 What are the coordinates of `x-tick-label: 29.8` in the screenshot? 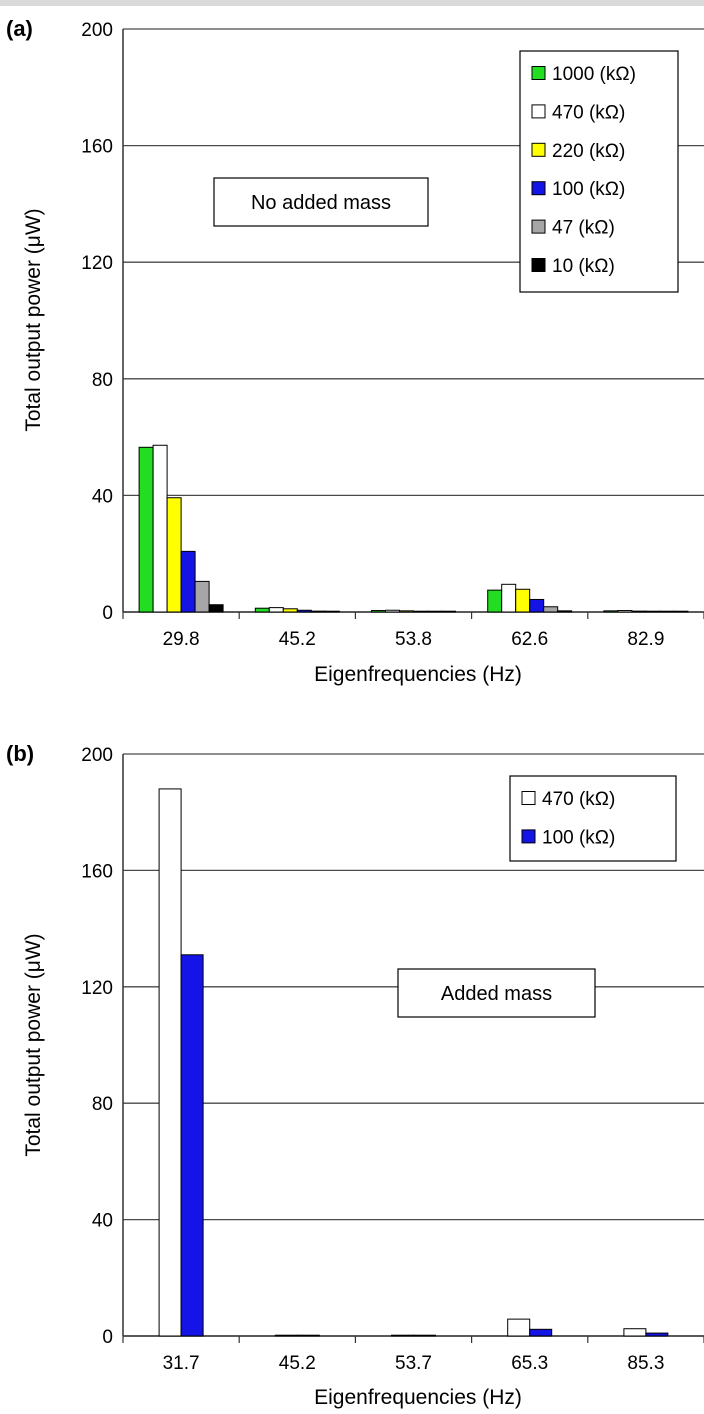 It's located at (181, 639).